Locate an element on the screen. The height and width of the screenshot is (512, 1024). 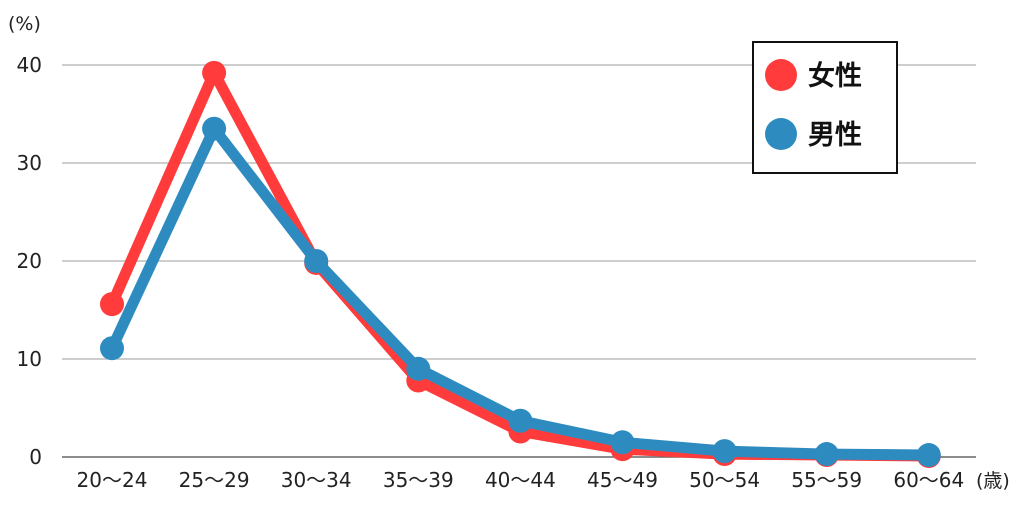
x-tick-label: 35〜39 is located at coordinates (418, 480).